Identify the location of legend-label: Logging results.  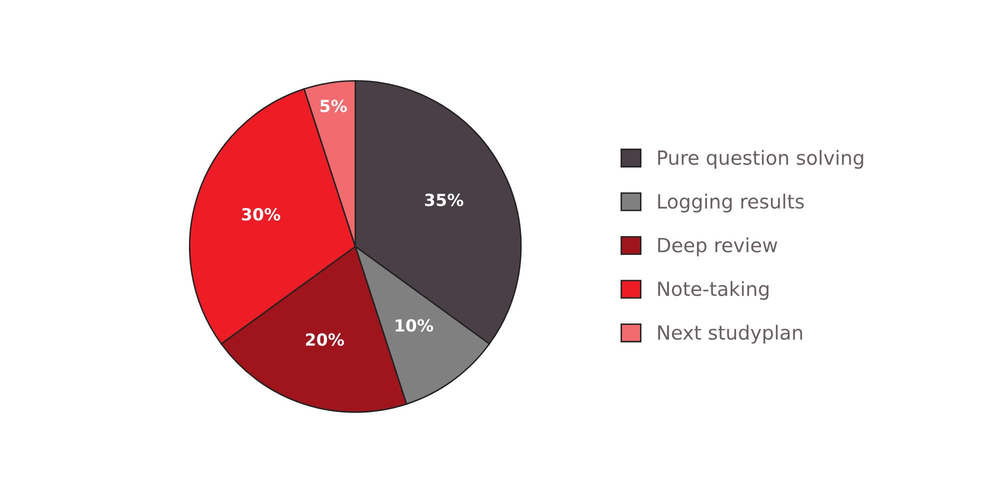
(731, 203).